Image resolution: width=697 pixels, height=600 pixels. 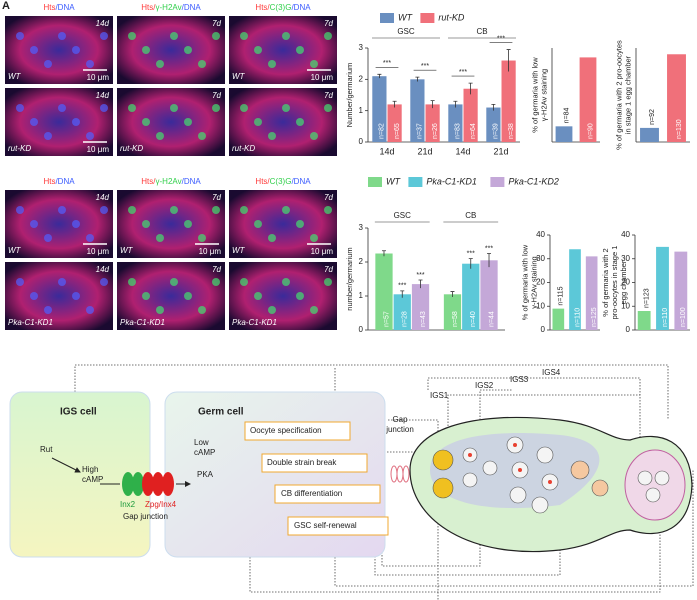 What do you see at coordinates (397, 131) in the screenshot?
I see `value-label: n=65` at bounding box center [397, 131].